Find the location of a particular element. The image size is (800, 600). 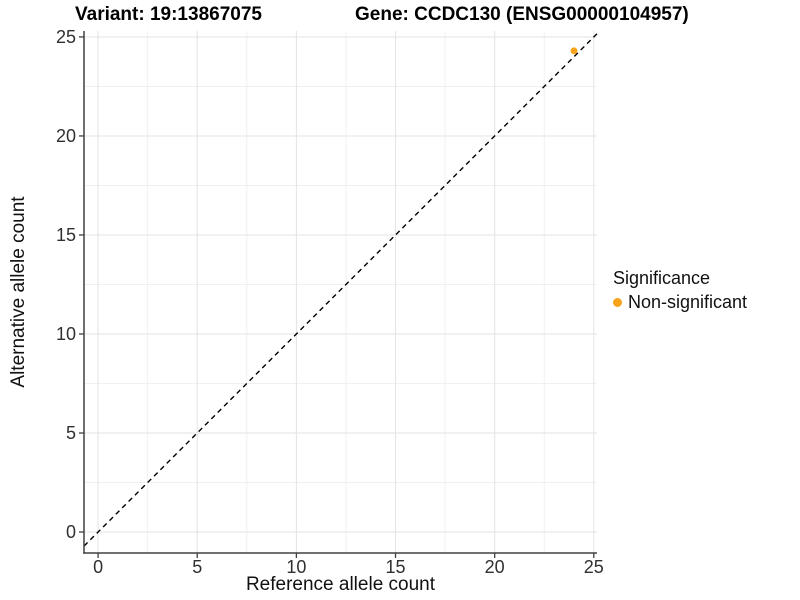

x-axis-title: Reference allele count is located at coordinates (340, 584).